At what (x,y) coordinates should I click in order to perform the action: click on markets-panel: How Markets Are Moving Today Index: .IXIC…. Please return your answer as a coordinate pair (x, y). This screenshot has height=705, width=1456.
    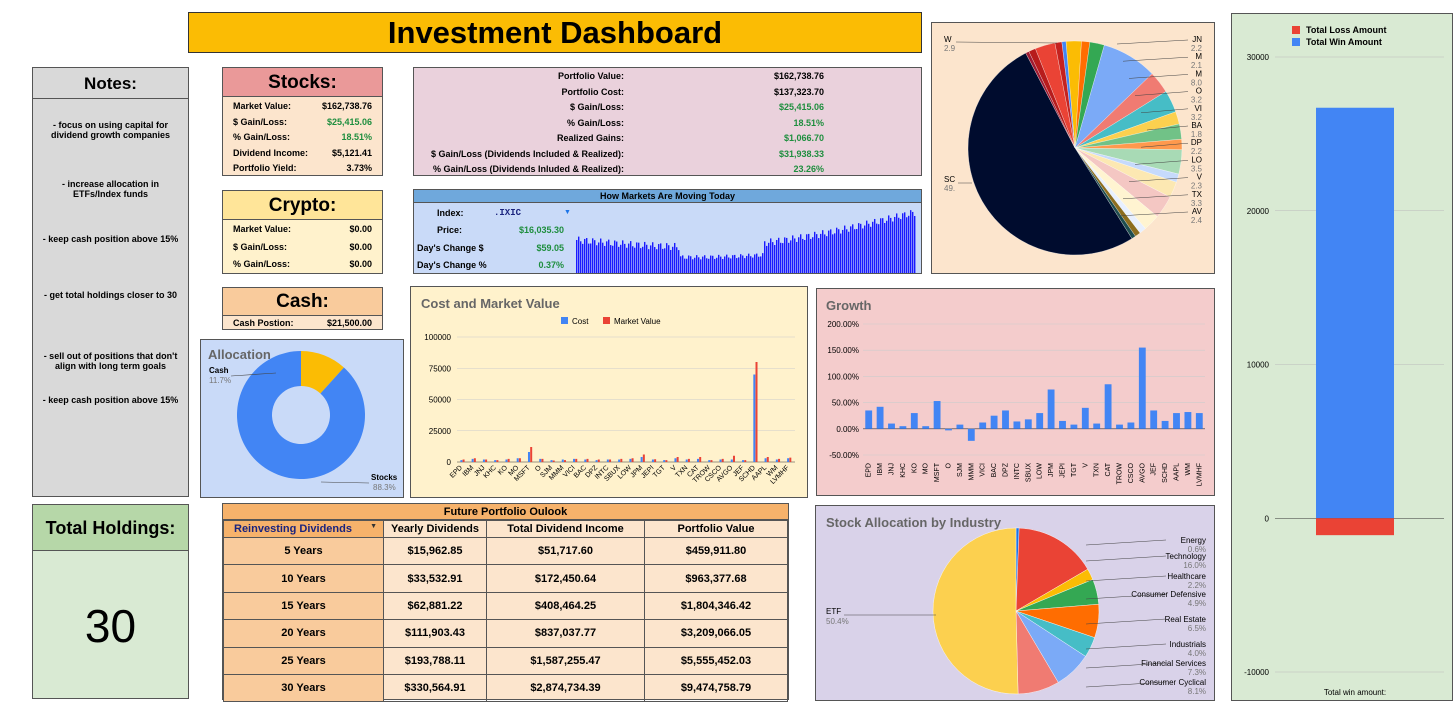
    Looking at the image, I should click on (667, 231).